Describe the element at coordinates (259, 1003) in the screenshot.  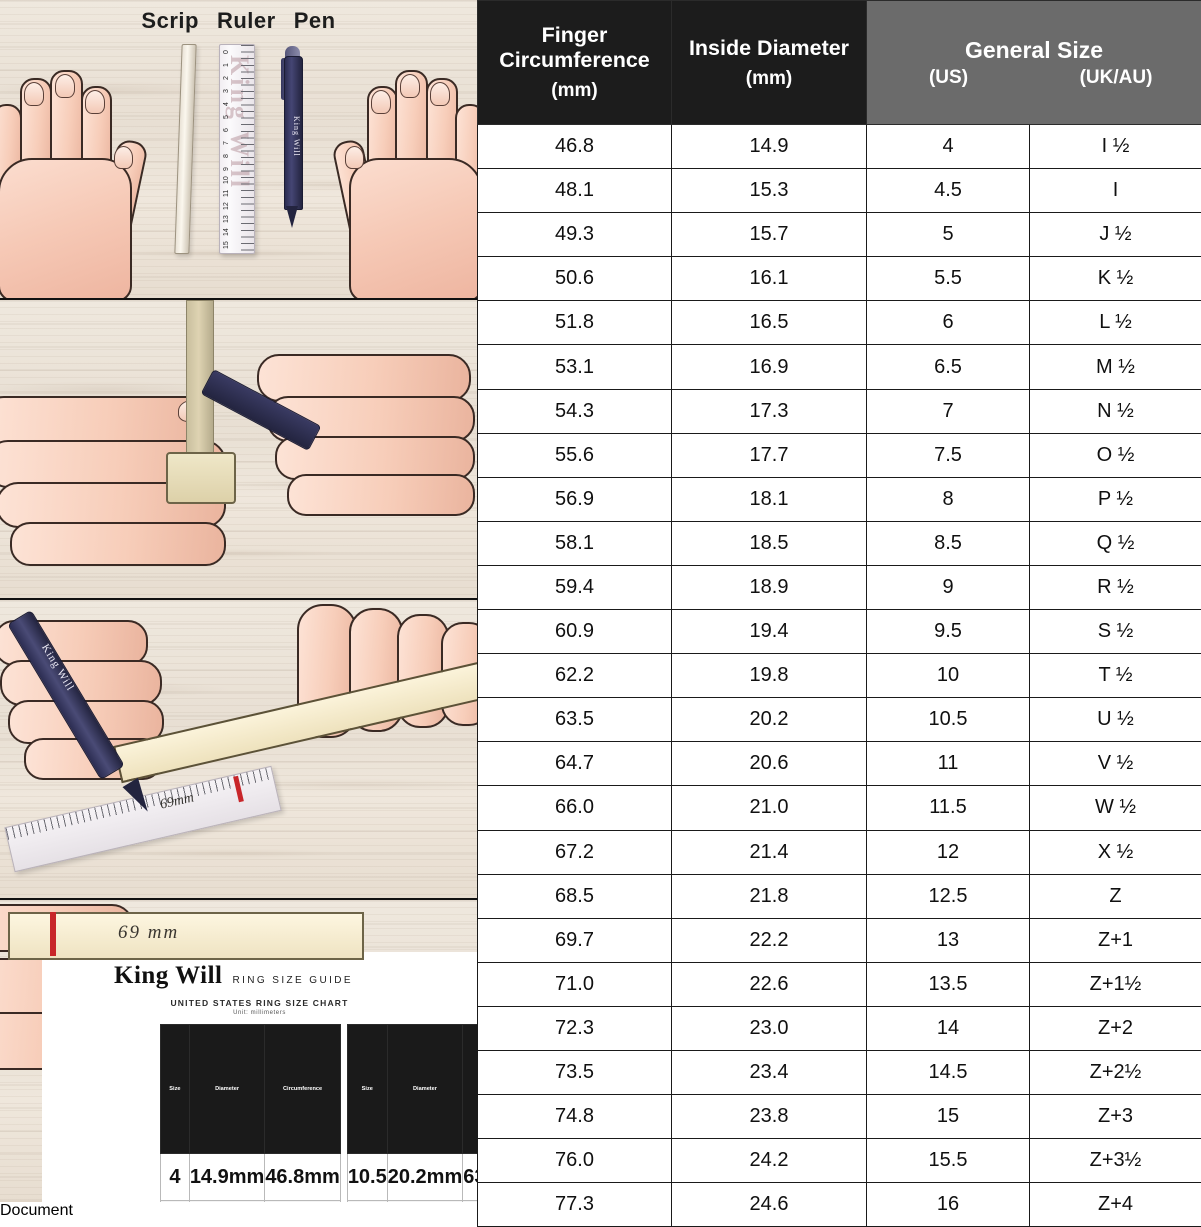
I see `card-title: UNITED STATES RING SIZE CHART` at that location.